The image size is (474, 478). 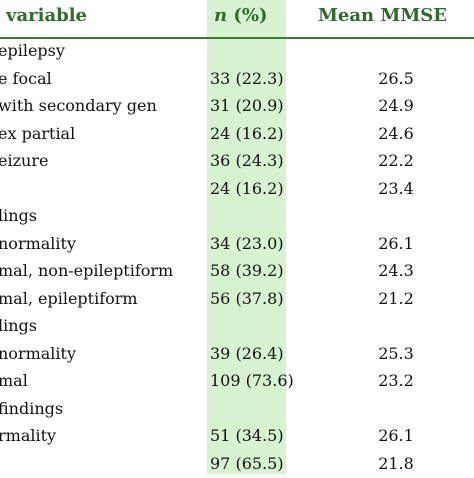 What do you see at coordinates (32, 408) in the screenshot?
I see `cell-variable: findings` at bounding box center [32, 408].